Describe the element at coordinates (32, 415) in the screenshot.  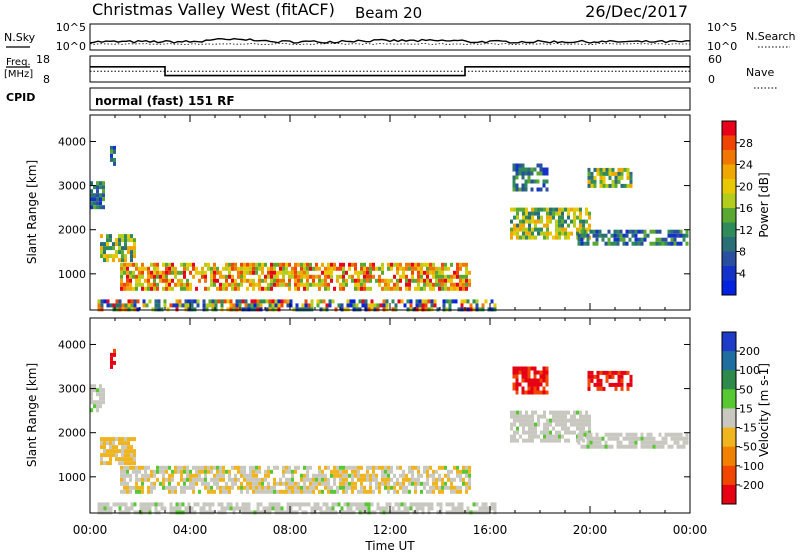
I see `velocity-ylabel: Slant Range [km]` at that location.